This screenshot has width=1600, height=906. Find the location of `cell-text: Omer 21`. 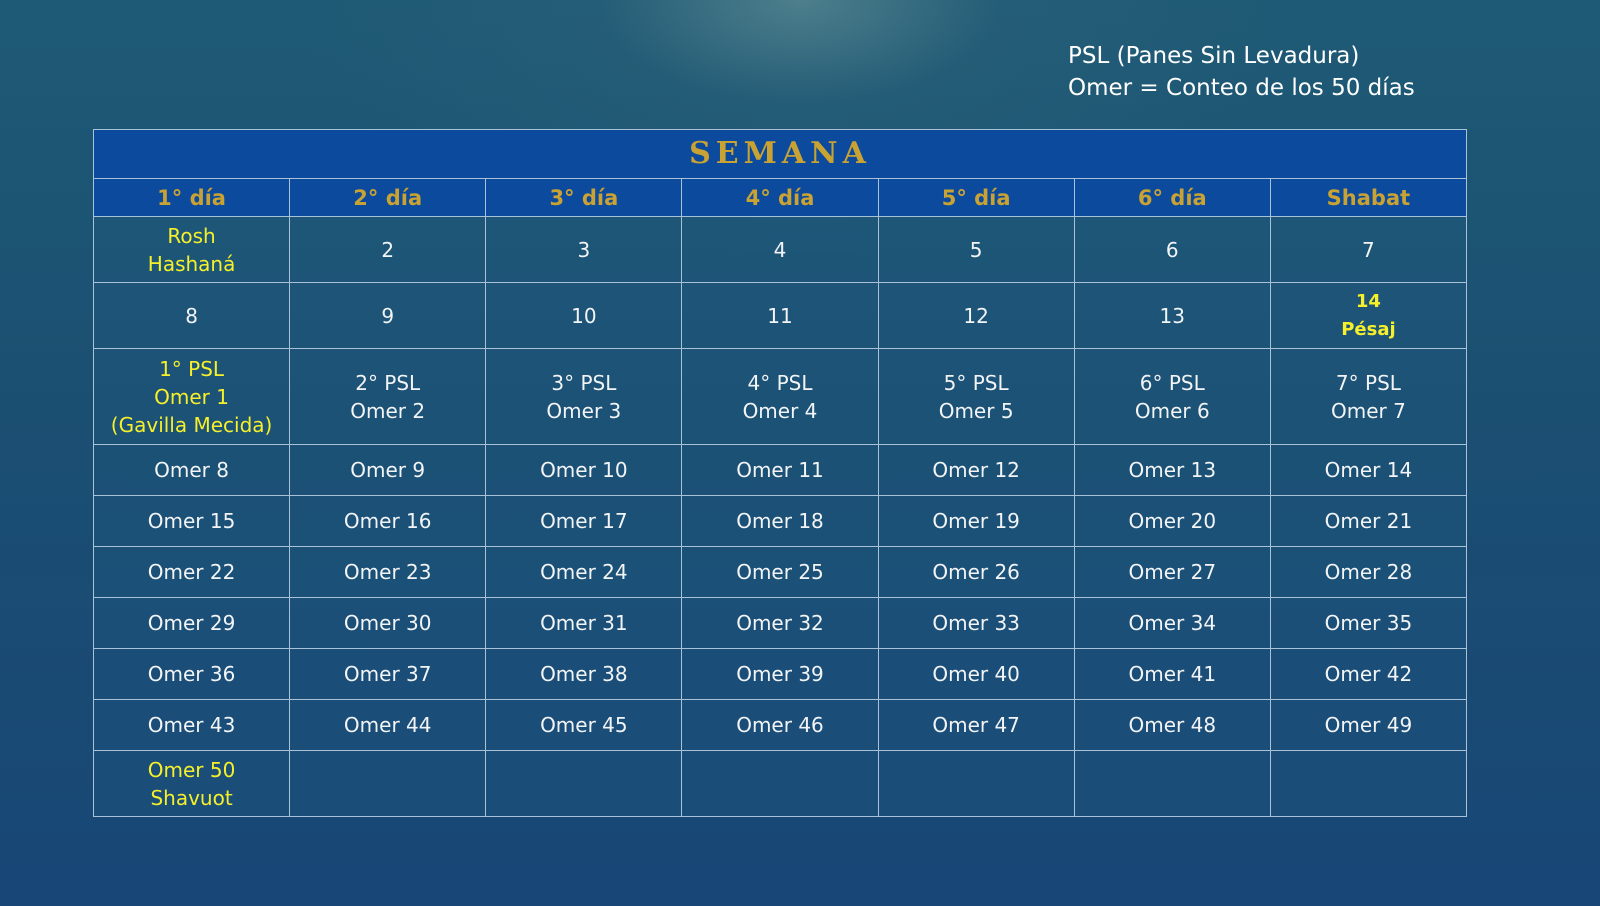

cell-text: Omer 21 is located at coordinates (1368, 521).